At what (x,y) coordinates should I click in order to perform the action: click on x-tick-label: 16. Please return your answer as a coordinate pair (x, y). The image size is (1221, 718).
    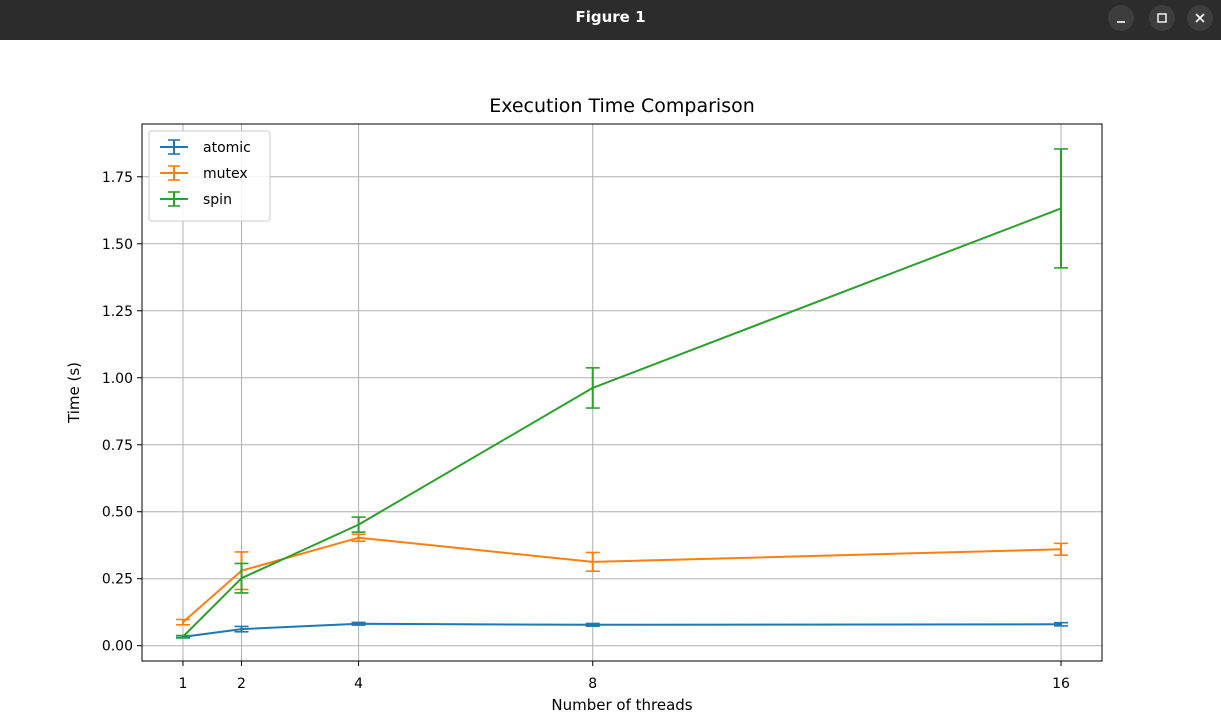
    Looking at the image, I should click on (1061, 684).